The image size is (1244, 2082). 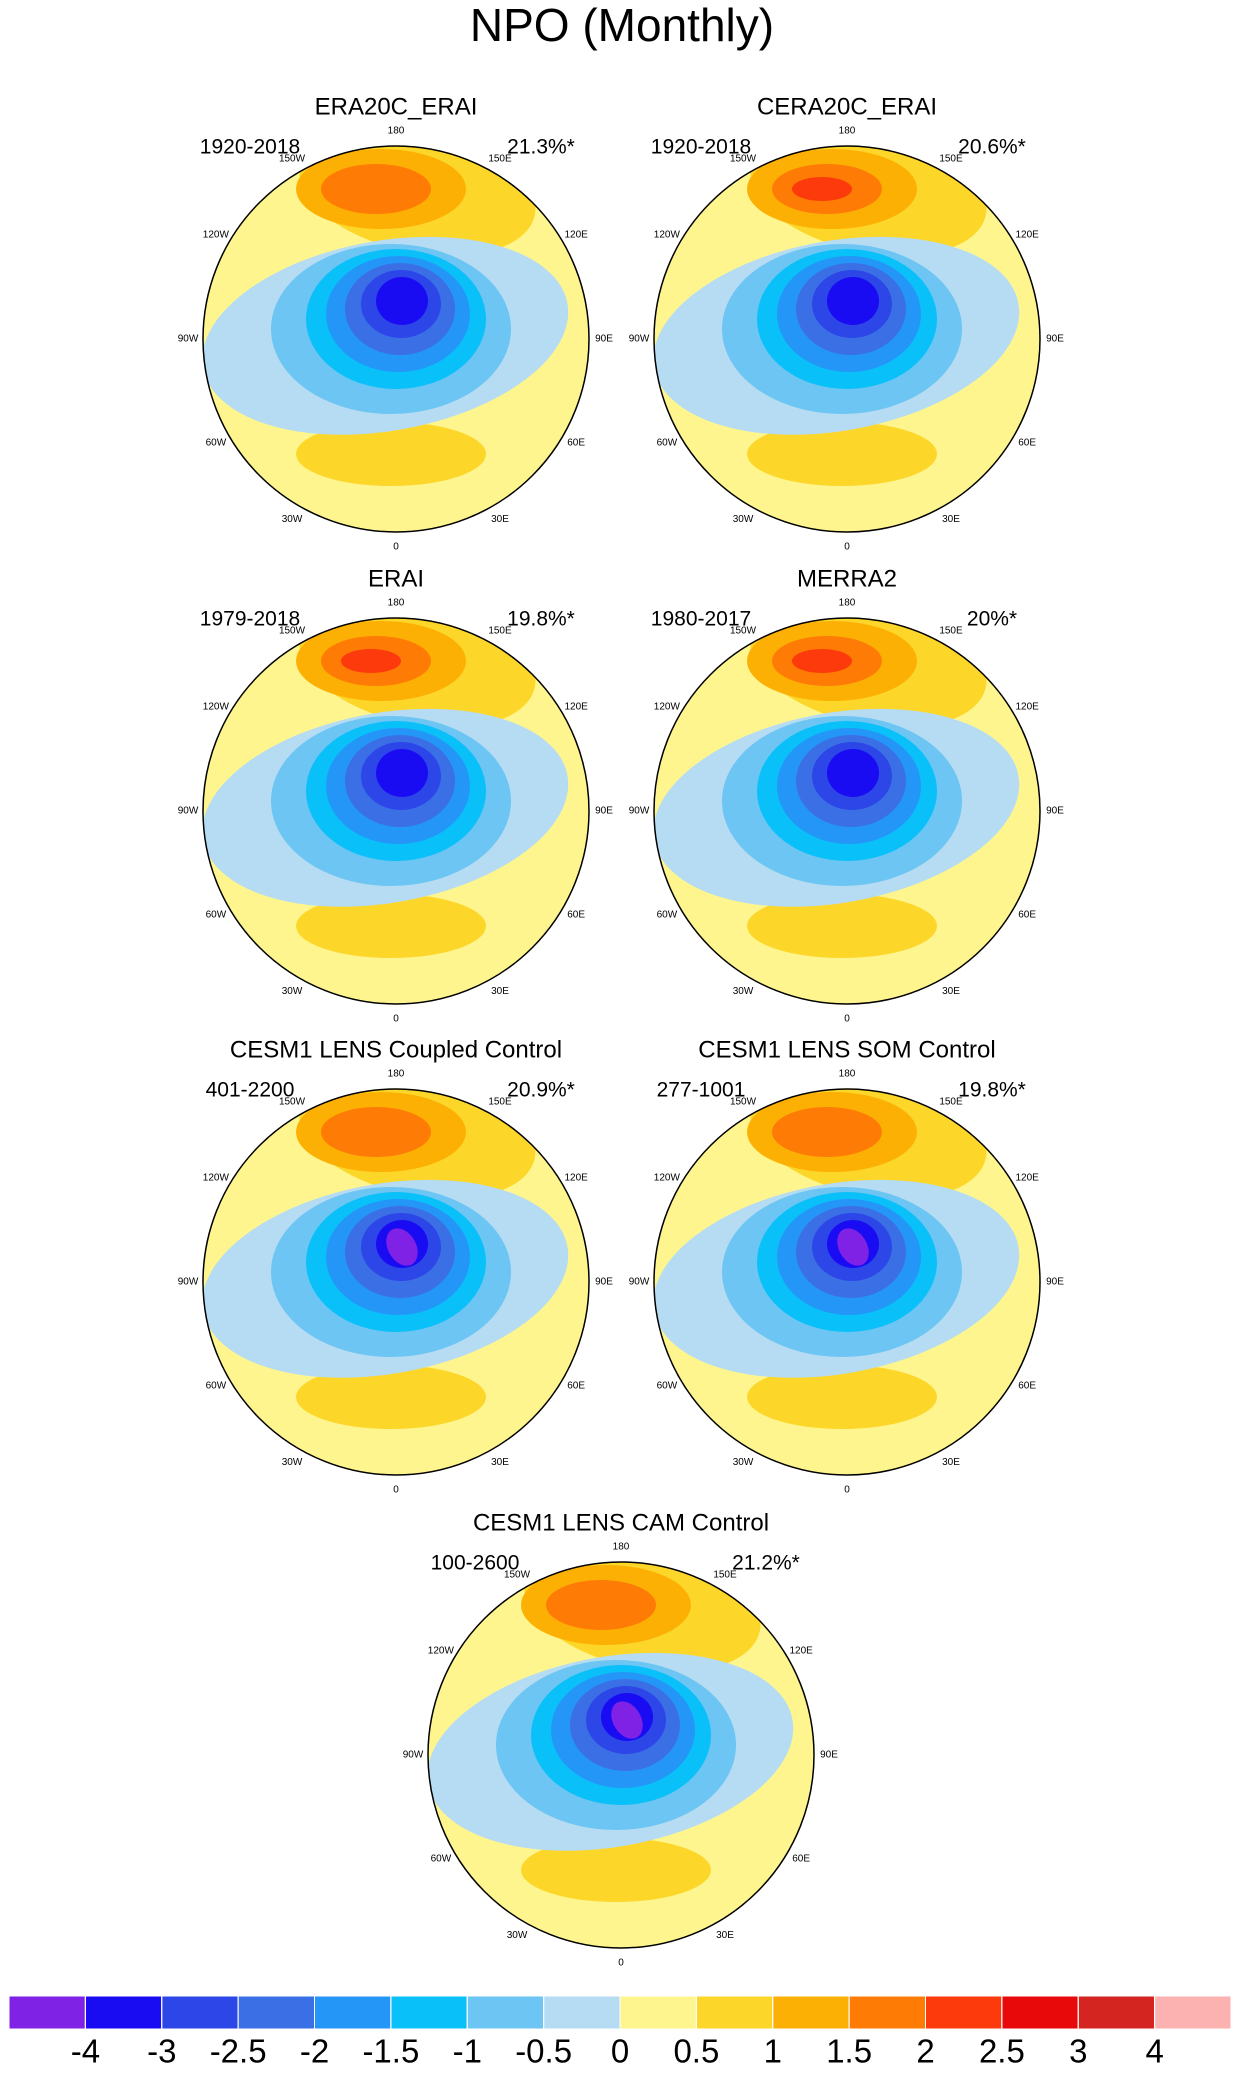 What do you see at coordinates (161, 2051) in the screenshot?
I see `colorbar-label: -3` at bounding box center [161, 2051].